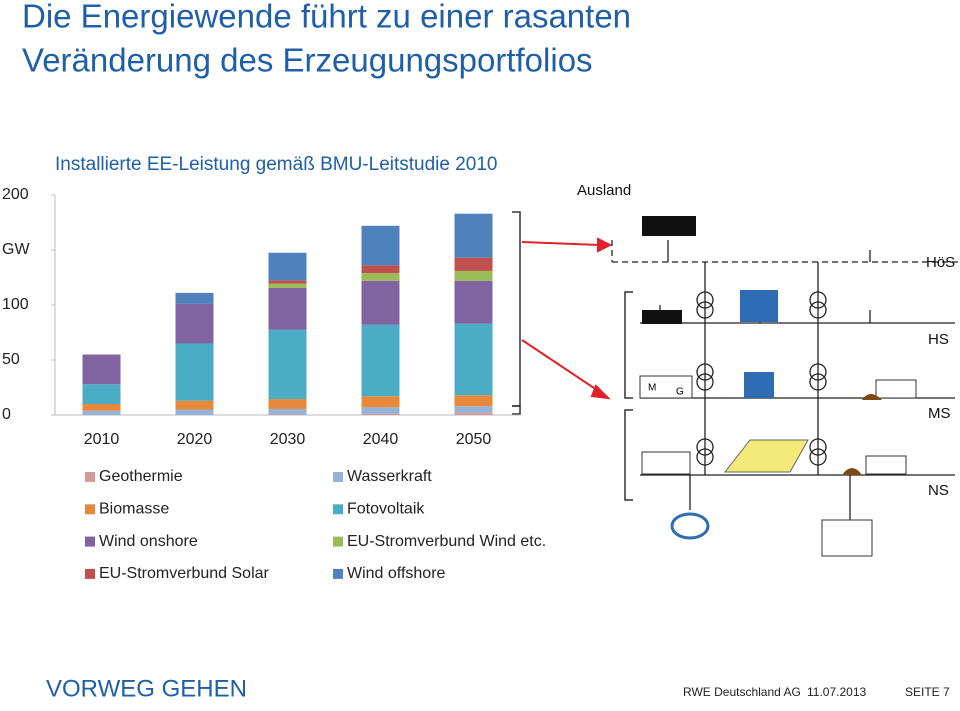 This screenshot has width=960, height=711. Describe the element at coordinates (288, 439) in the screenshot. I see `x-tick-label: 2030` at that location.